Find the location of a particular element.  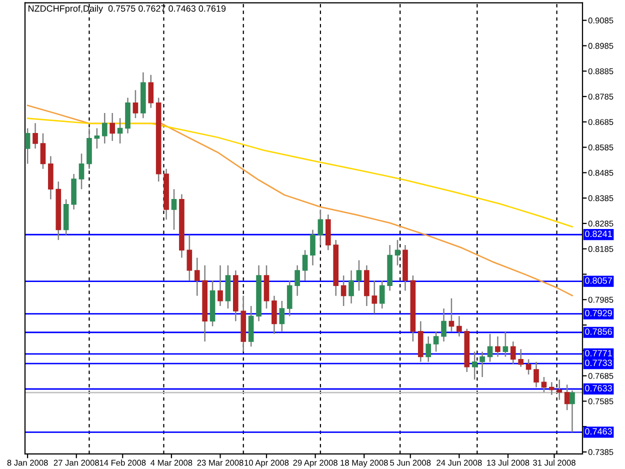

x-tick-label: 31 Jul 2008 is located at coordinates (554, 463).